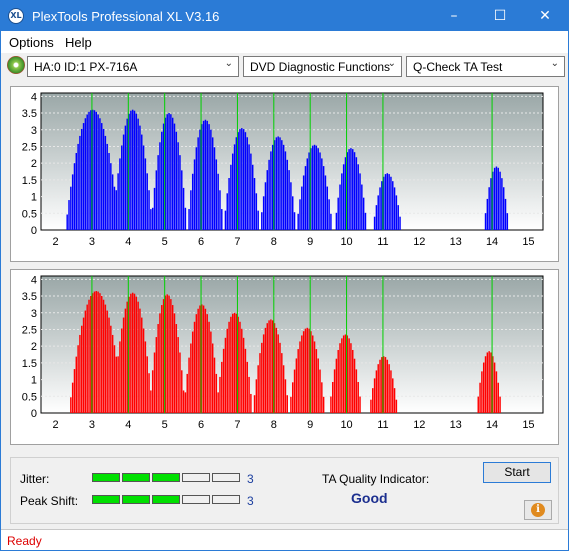  What do you see at coordinates (517, 472) in the screenshot?
I see `start-button: Start` at bounding box center [517, 472].